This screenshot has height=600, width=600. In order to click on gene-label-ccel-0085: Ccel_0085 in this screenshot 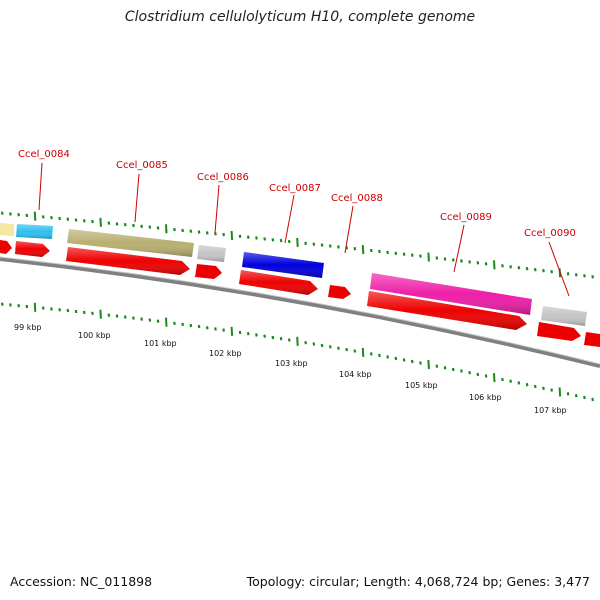, I will do `click(142, 165)`.